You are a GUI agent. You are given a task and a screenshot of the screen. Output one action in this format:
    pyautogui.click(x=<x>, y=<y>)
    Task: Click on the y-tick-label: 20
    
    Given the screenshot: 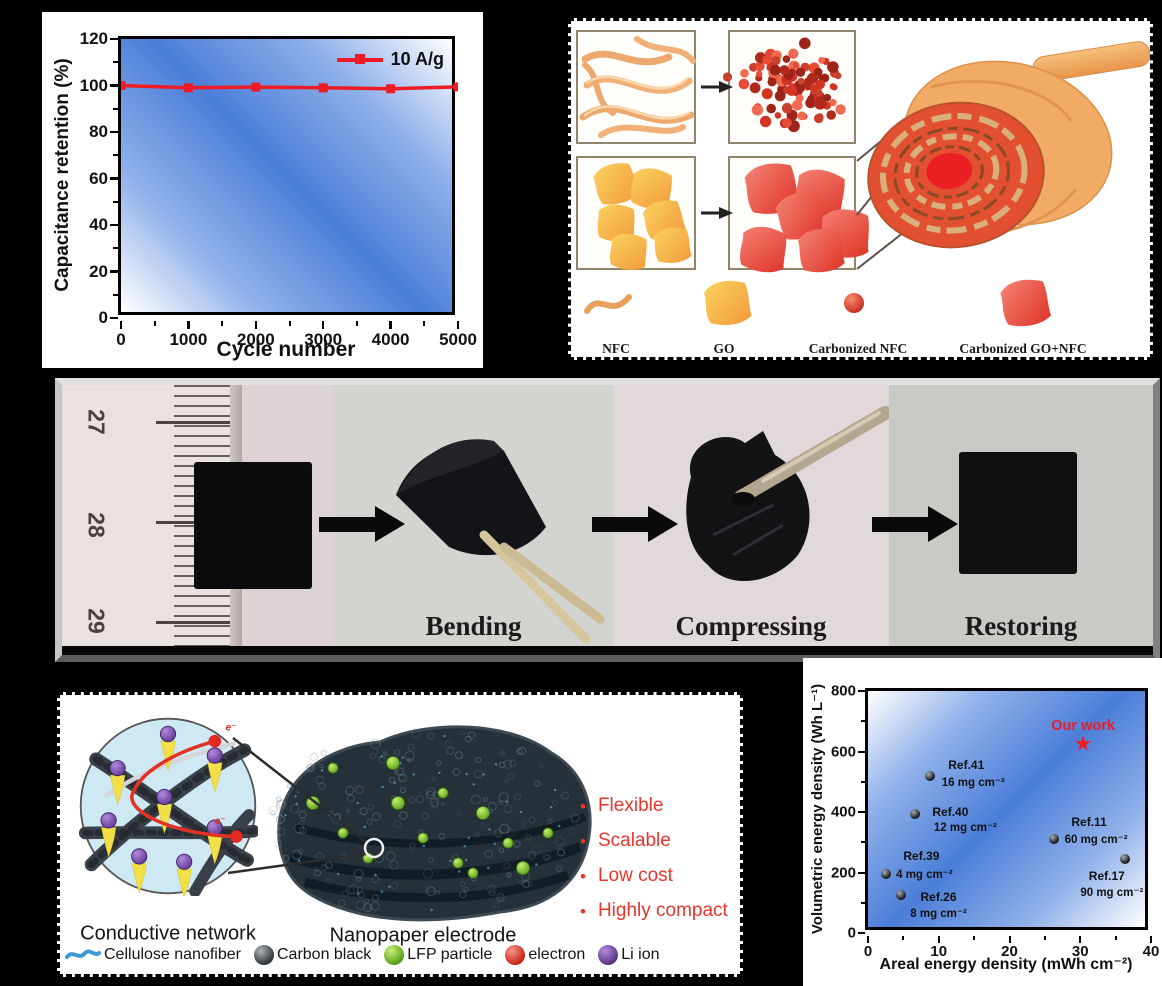 What is the action you would take?
    pyautogui.click(x=98, y=271)
    